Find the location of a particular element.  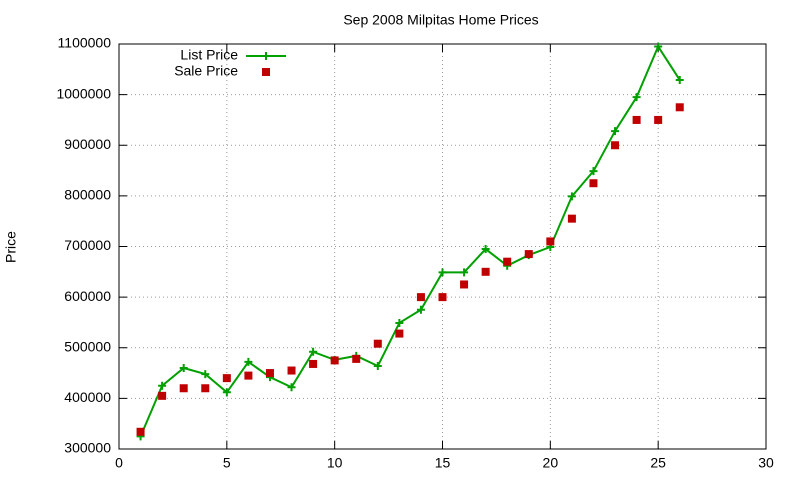

legend-label: Sale Price is located at coordinates (206, 71).